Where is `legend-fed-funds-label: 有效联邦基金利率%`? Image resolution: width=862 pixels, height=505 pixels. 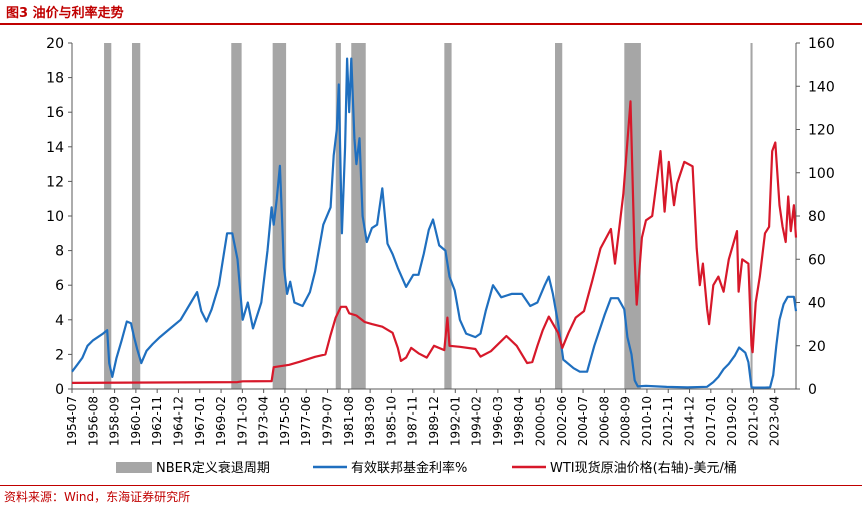
legend-fed-funds-label: 有效联邦基金利率% is located at coordinates (409, 468).